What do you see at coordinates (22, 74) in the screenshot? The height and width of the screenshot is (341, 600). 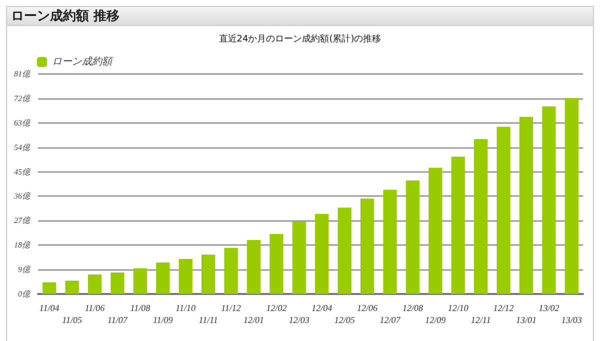 I see `y-tick-label: 81億` at bounding box center [22, 74].